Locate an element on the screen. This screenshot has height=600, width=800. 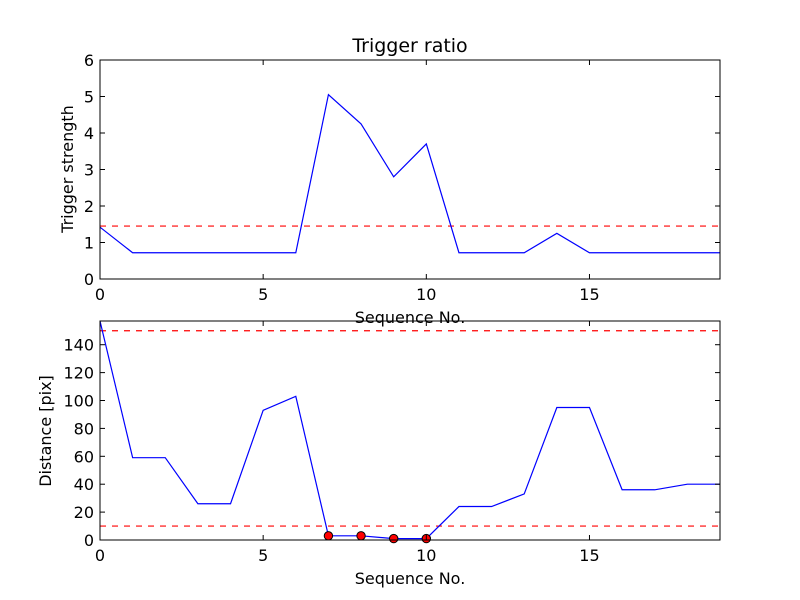
bottom-y-tick-label: 120 is located at coordinates (78, 373).